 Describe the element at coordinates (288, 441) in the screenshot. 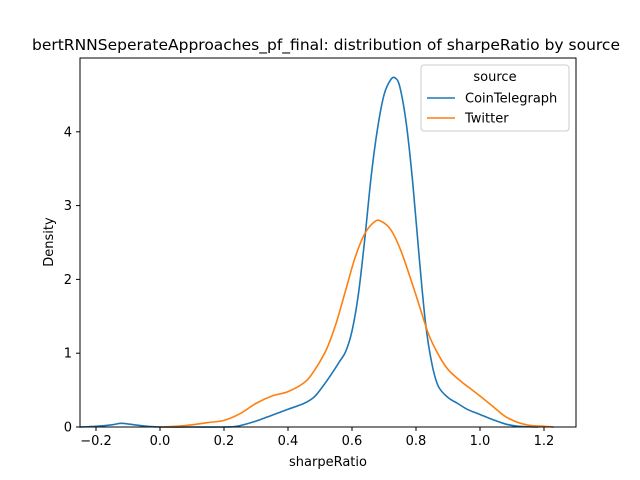

I see `x-tick-label: 0.4` at that location.